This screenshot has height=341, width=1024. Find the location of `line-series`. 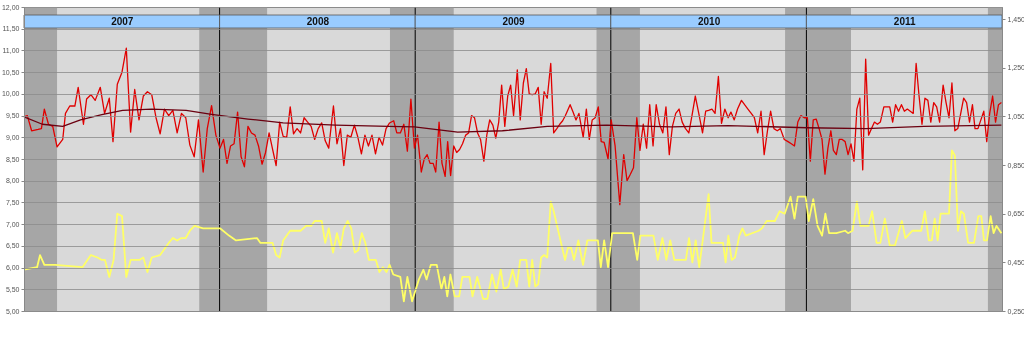

line-series is located at coordinates (513, 120).